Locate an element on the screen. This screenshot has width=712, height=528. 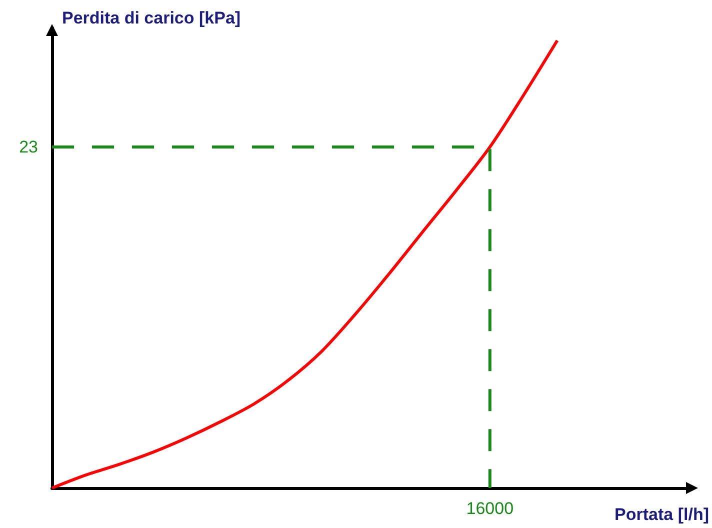
x-axis-title: Portata [l/h] is located at coordinates (661, 514).